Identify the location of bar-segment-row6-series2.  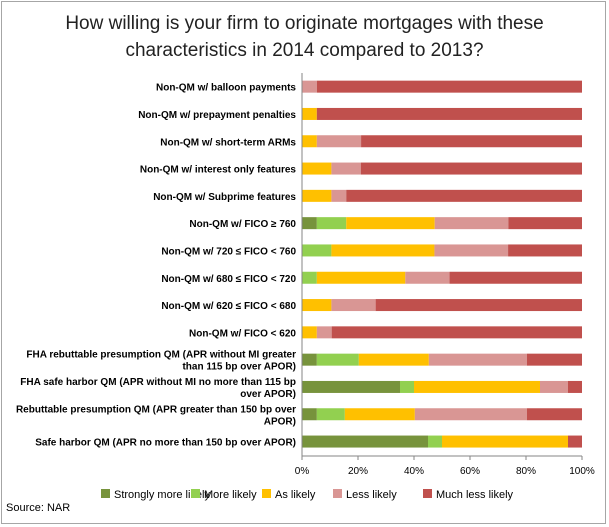
(383, 250).